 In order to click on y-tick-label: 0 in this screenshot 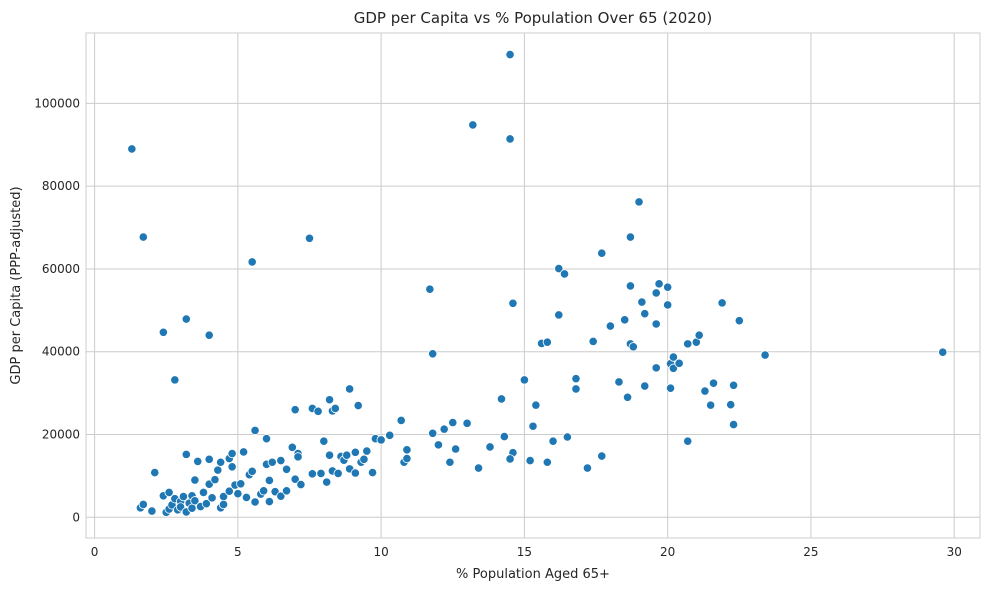, I will do `click(76, 517)`.